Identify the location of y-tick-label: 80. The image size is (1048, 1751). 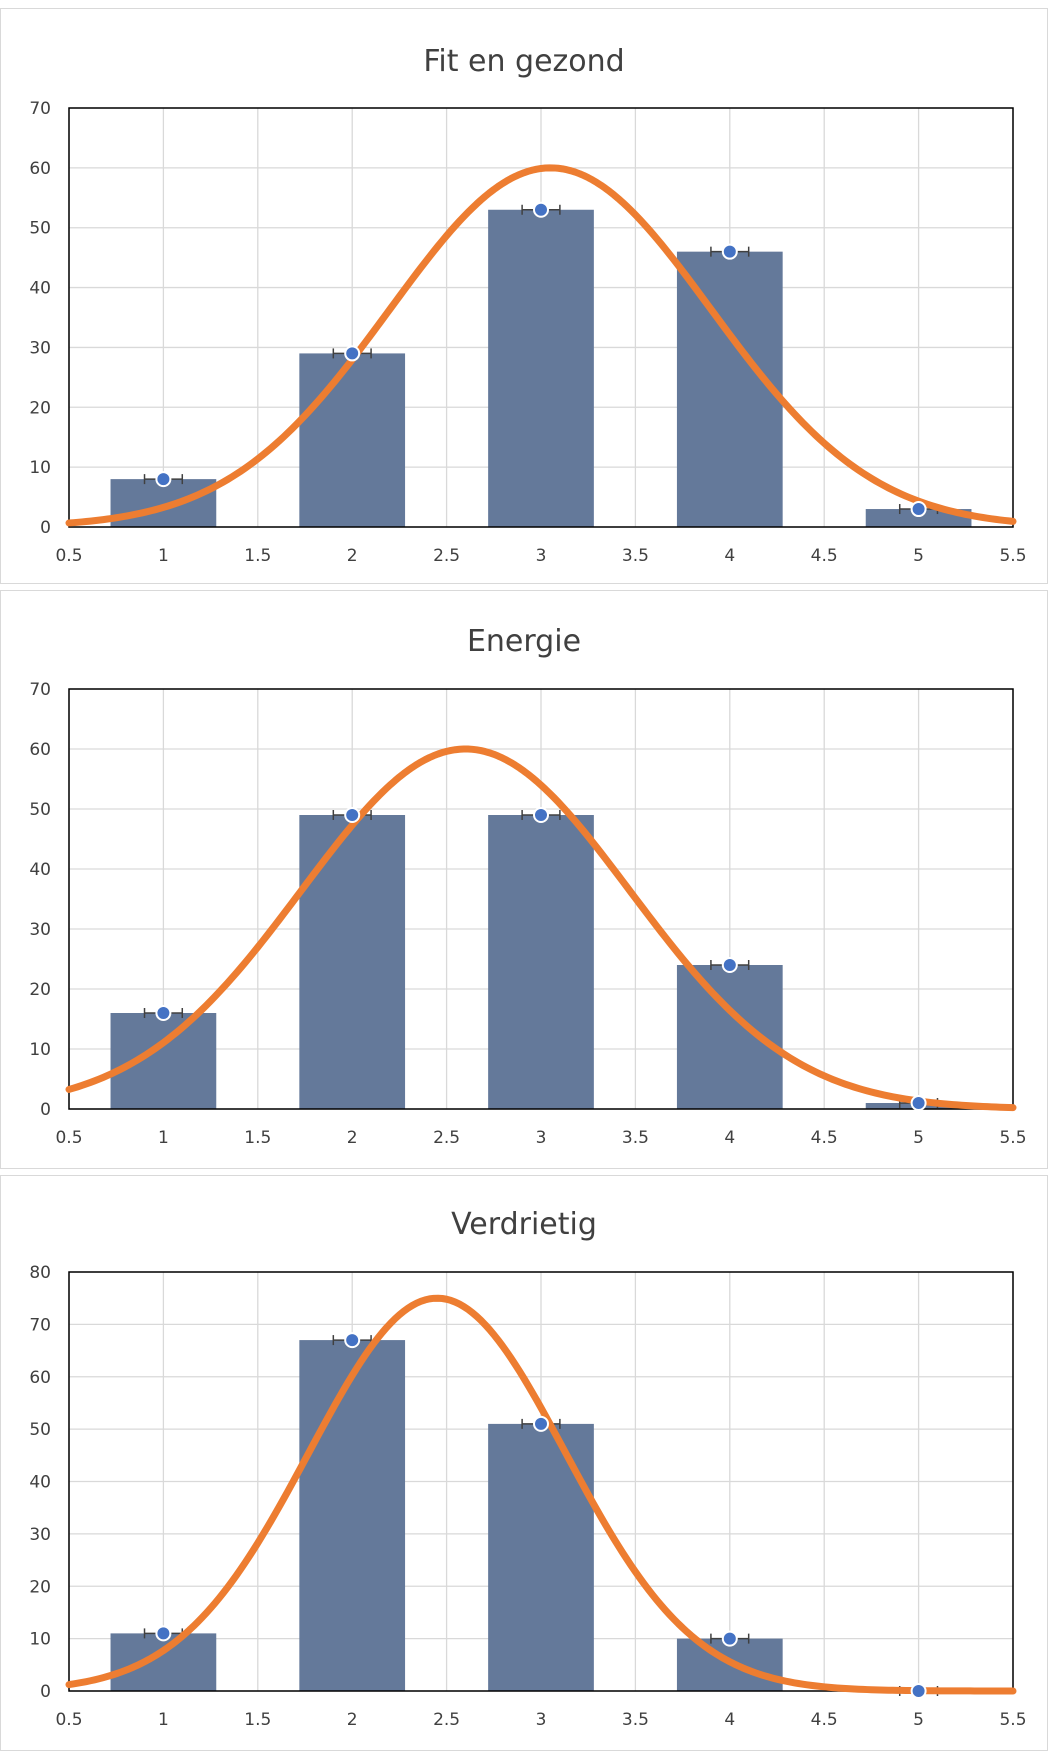
(40, 1273).